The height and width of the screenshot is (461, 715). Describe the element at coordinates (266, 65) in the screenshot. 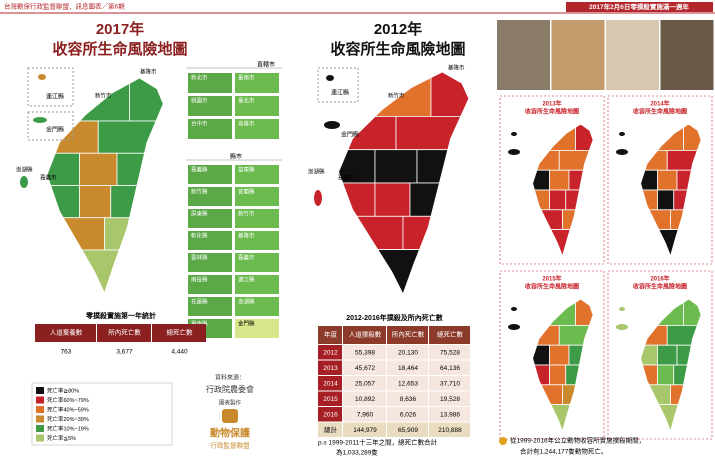

I see `text: 直轄市` at that location.